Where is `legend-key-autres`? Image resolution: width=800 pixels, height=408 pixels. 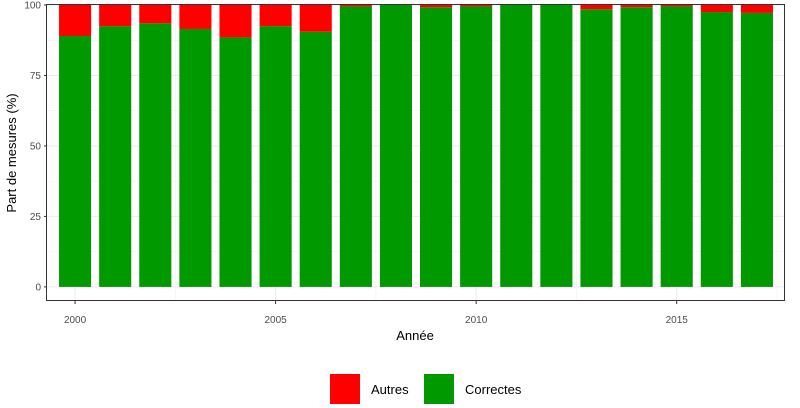
legend-key-autres is located at coordinates (345, 389).